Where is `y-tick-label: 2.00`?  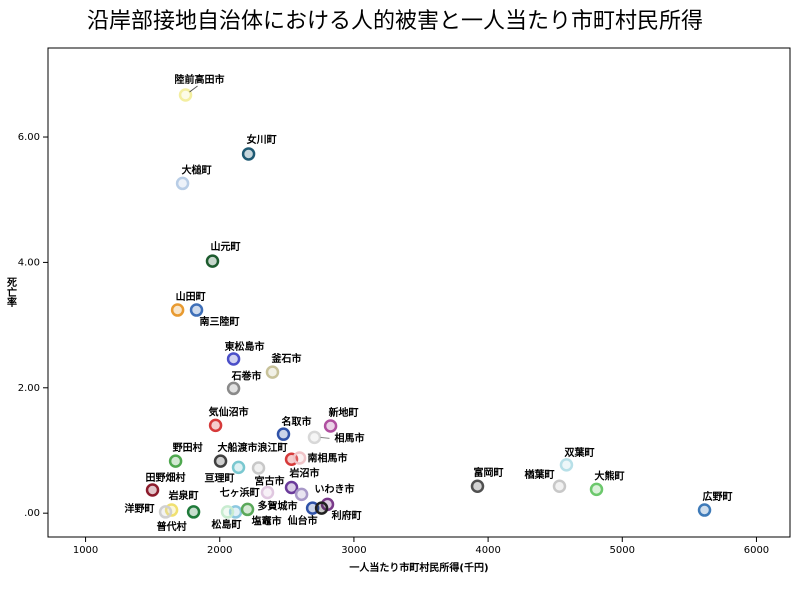
y-tick-label: 2.00 is located at coordinates (29, 388).